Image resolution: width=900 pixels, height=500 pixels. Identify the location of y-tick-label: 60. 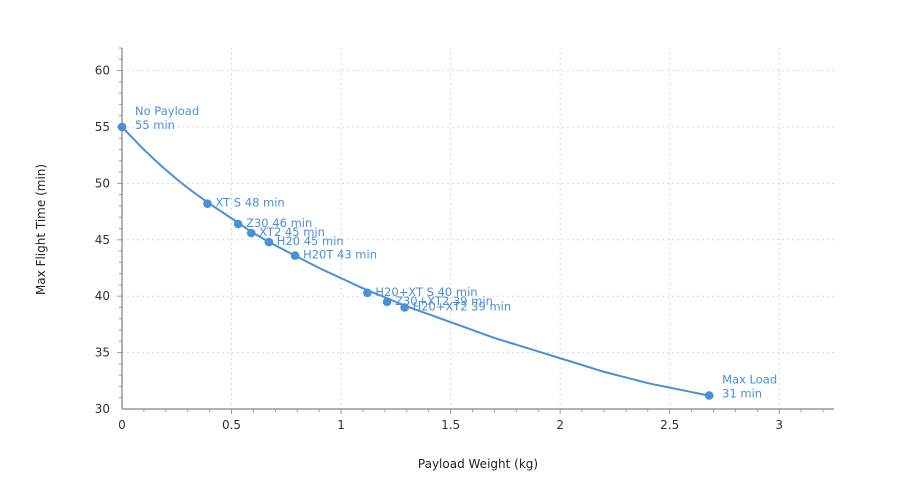
(102, 71).